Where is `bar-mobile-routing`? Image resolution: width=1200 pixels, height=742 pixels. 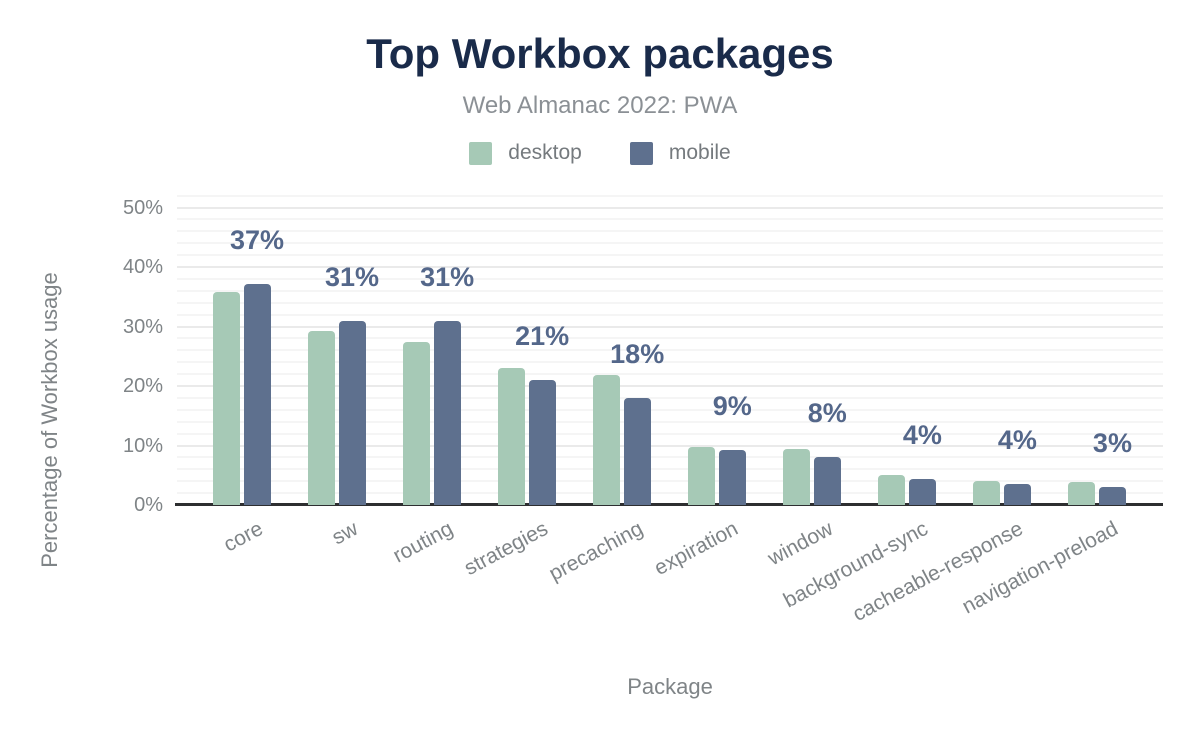
bar-mobile-routing is located at coordinates (447, 413).